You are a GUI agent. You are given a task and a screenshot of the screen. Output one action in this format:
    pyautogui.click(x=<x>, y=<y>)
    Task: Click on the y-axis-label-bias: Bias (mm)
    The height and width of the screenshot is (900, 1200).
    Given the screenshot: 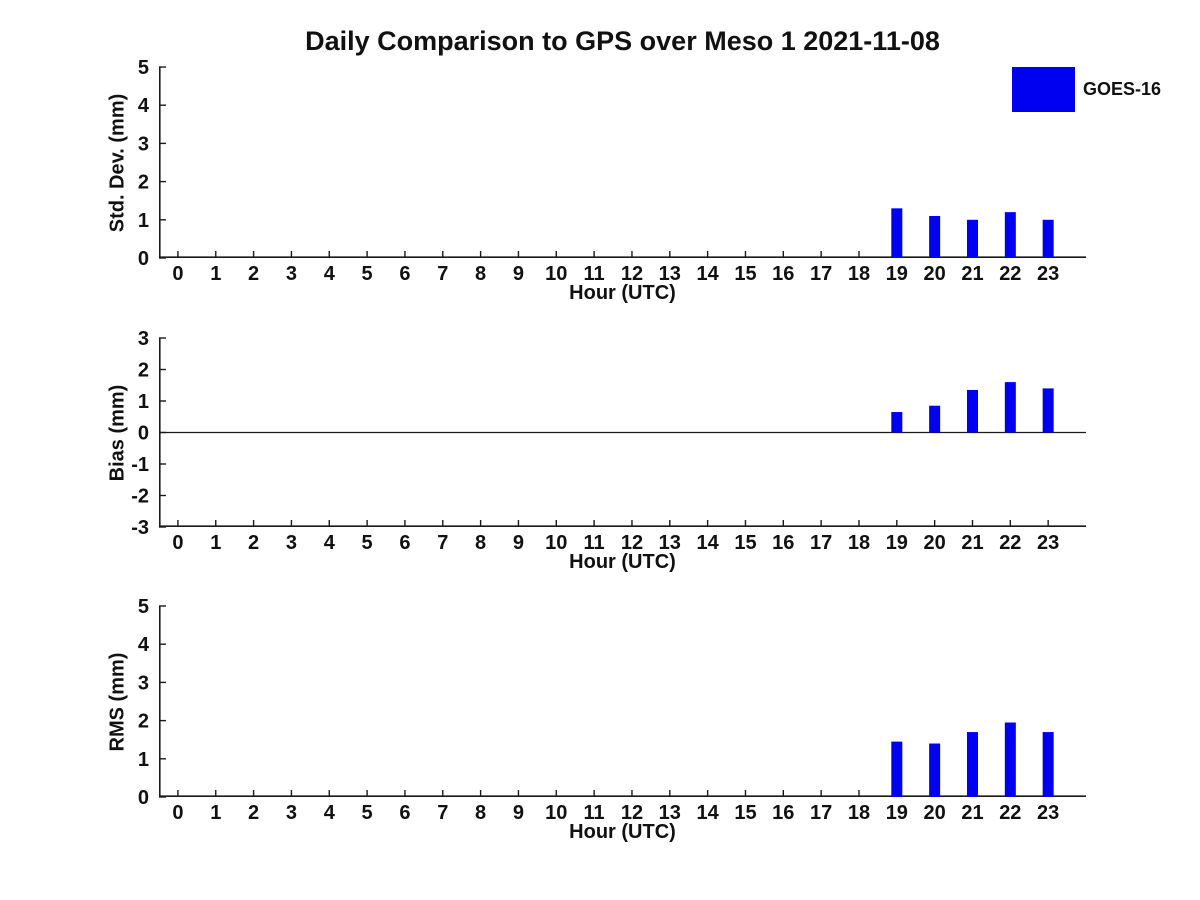 What is the action you would take?
    pyautogui.click(x=117, y=432)
    